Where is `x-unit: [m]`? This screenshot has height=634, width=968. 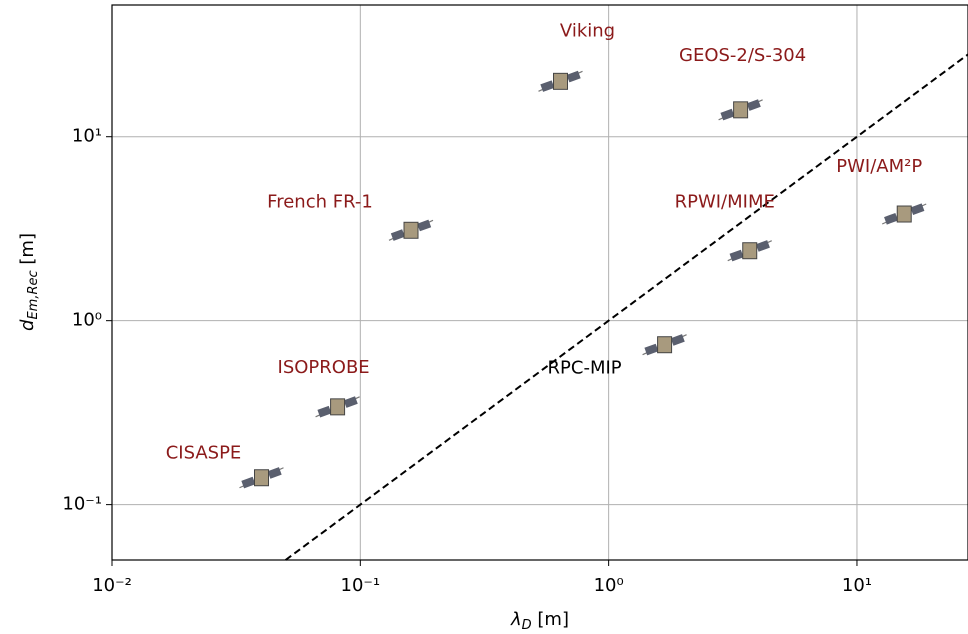
x-unit: [m] is located at coordinates (553, 619).